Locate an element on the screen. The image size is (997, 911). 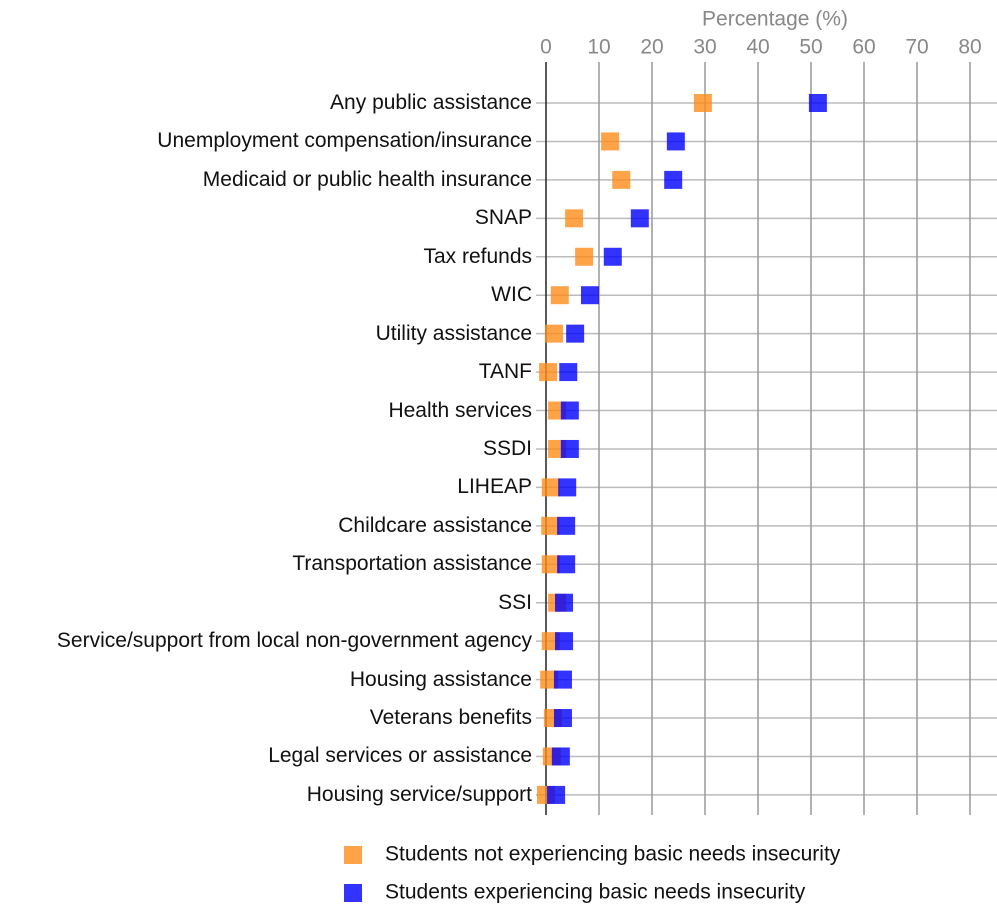
axis-title: Percentage (%) is located at coordinates (775, 19).